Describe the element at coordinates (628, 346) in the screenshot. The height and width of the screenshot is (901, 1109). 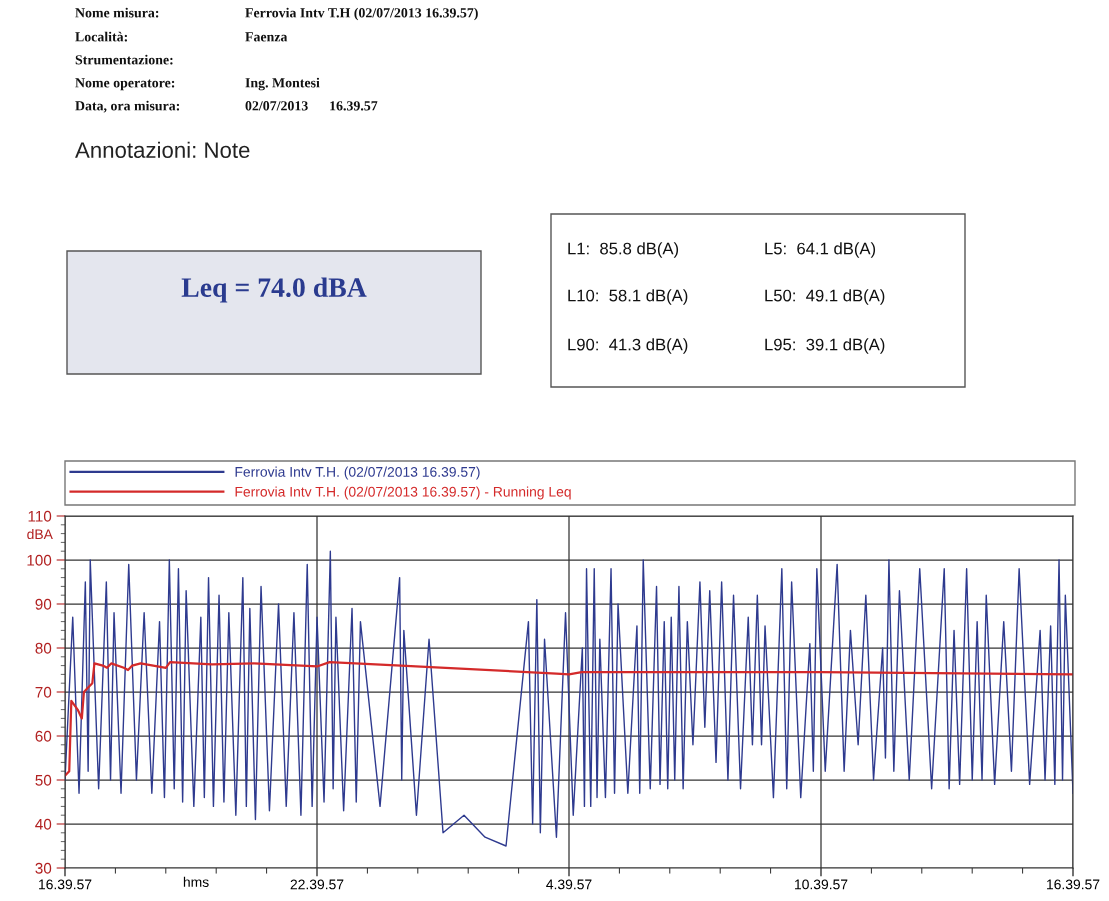
I see `text: L90: 41.3 dB(A)` at that location.